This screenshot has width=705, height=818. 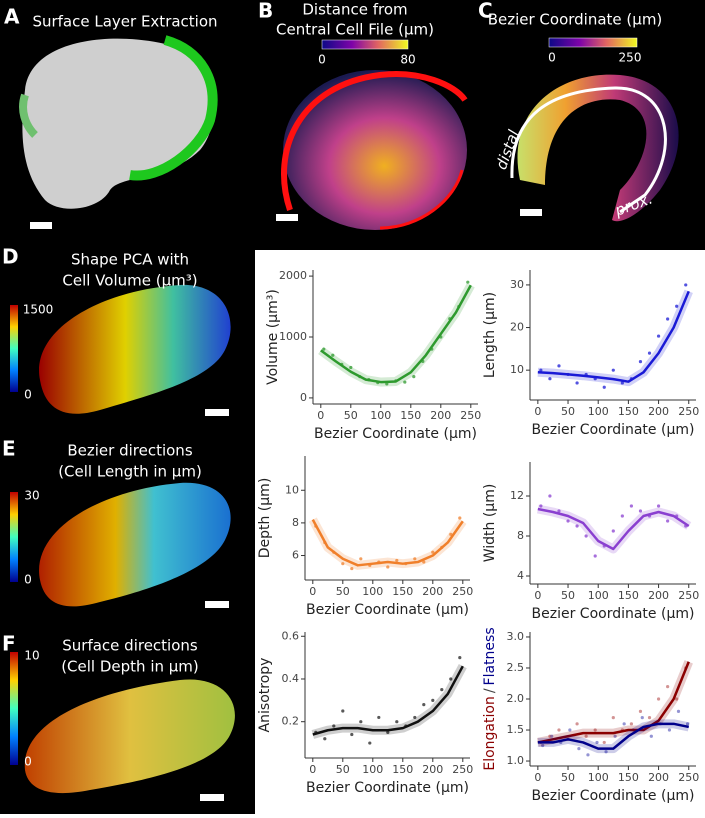 What do you see at coordinates (31, 656) in the screenshot?
I see `colorbar-tick-label: 10` at bounding box center [31, 656].